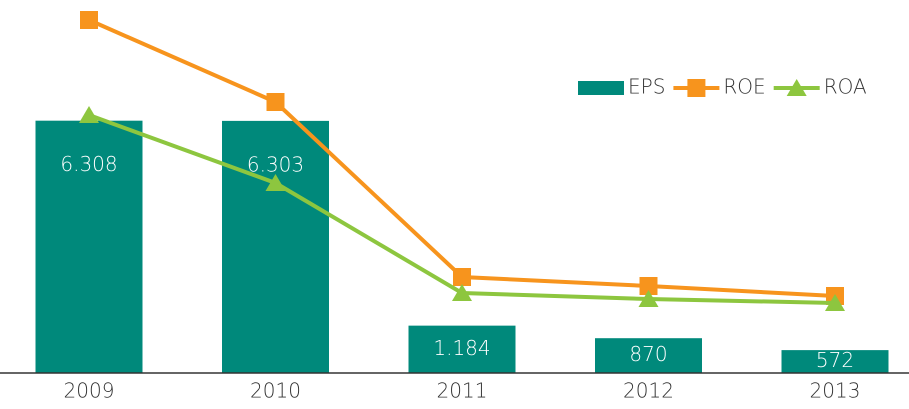  Describe the element at coordinates (601, 88) in the screenshot. I see `legend-swatch` at that location.